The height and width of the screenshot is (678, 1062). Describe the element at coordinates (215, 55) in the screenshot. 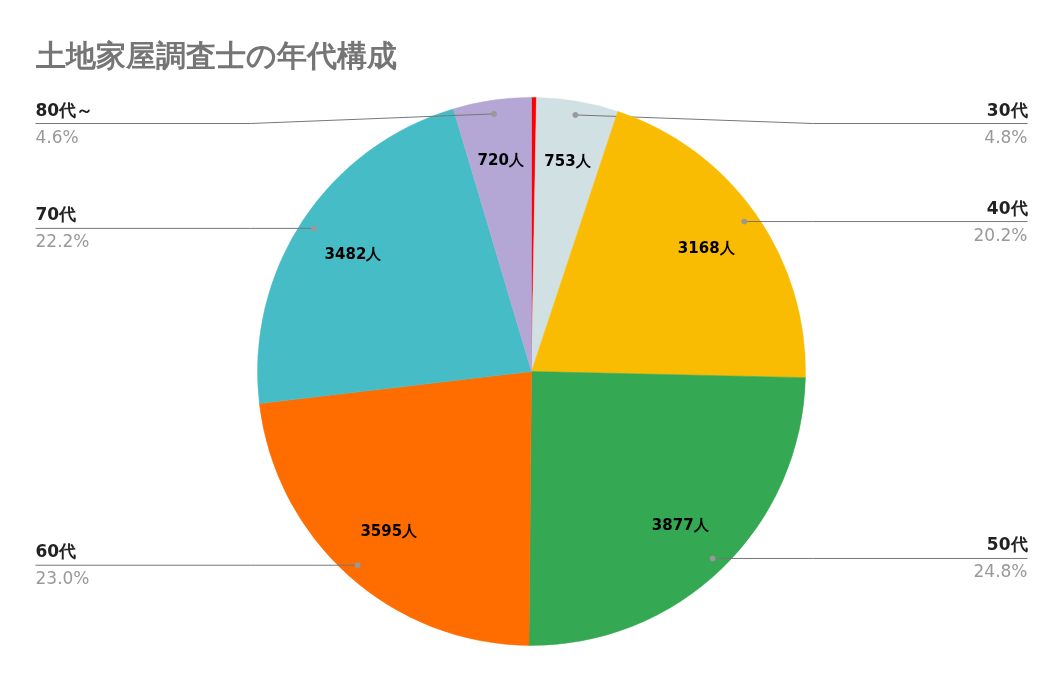

I see `chart-title: 土地家屋調査士の年代構成` at that location.